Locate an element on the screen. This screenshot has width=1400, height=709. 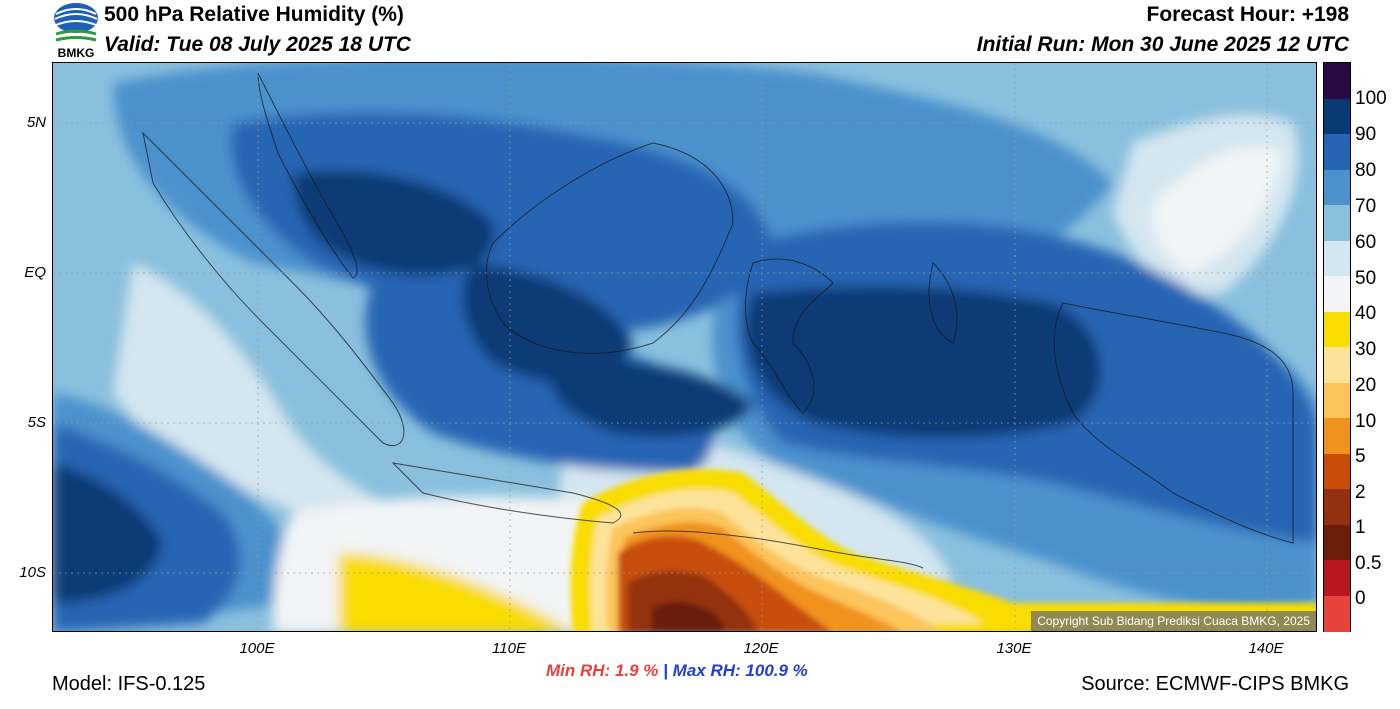
colorbar-label: 0 is located at coordinates (1360, 598).